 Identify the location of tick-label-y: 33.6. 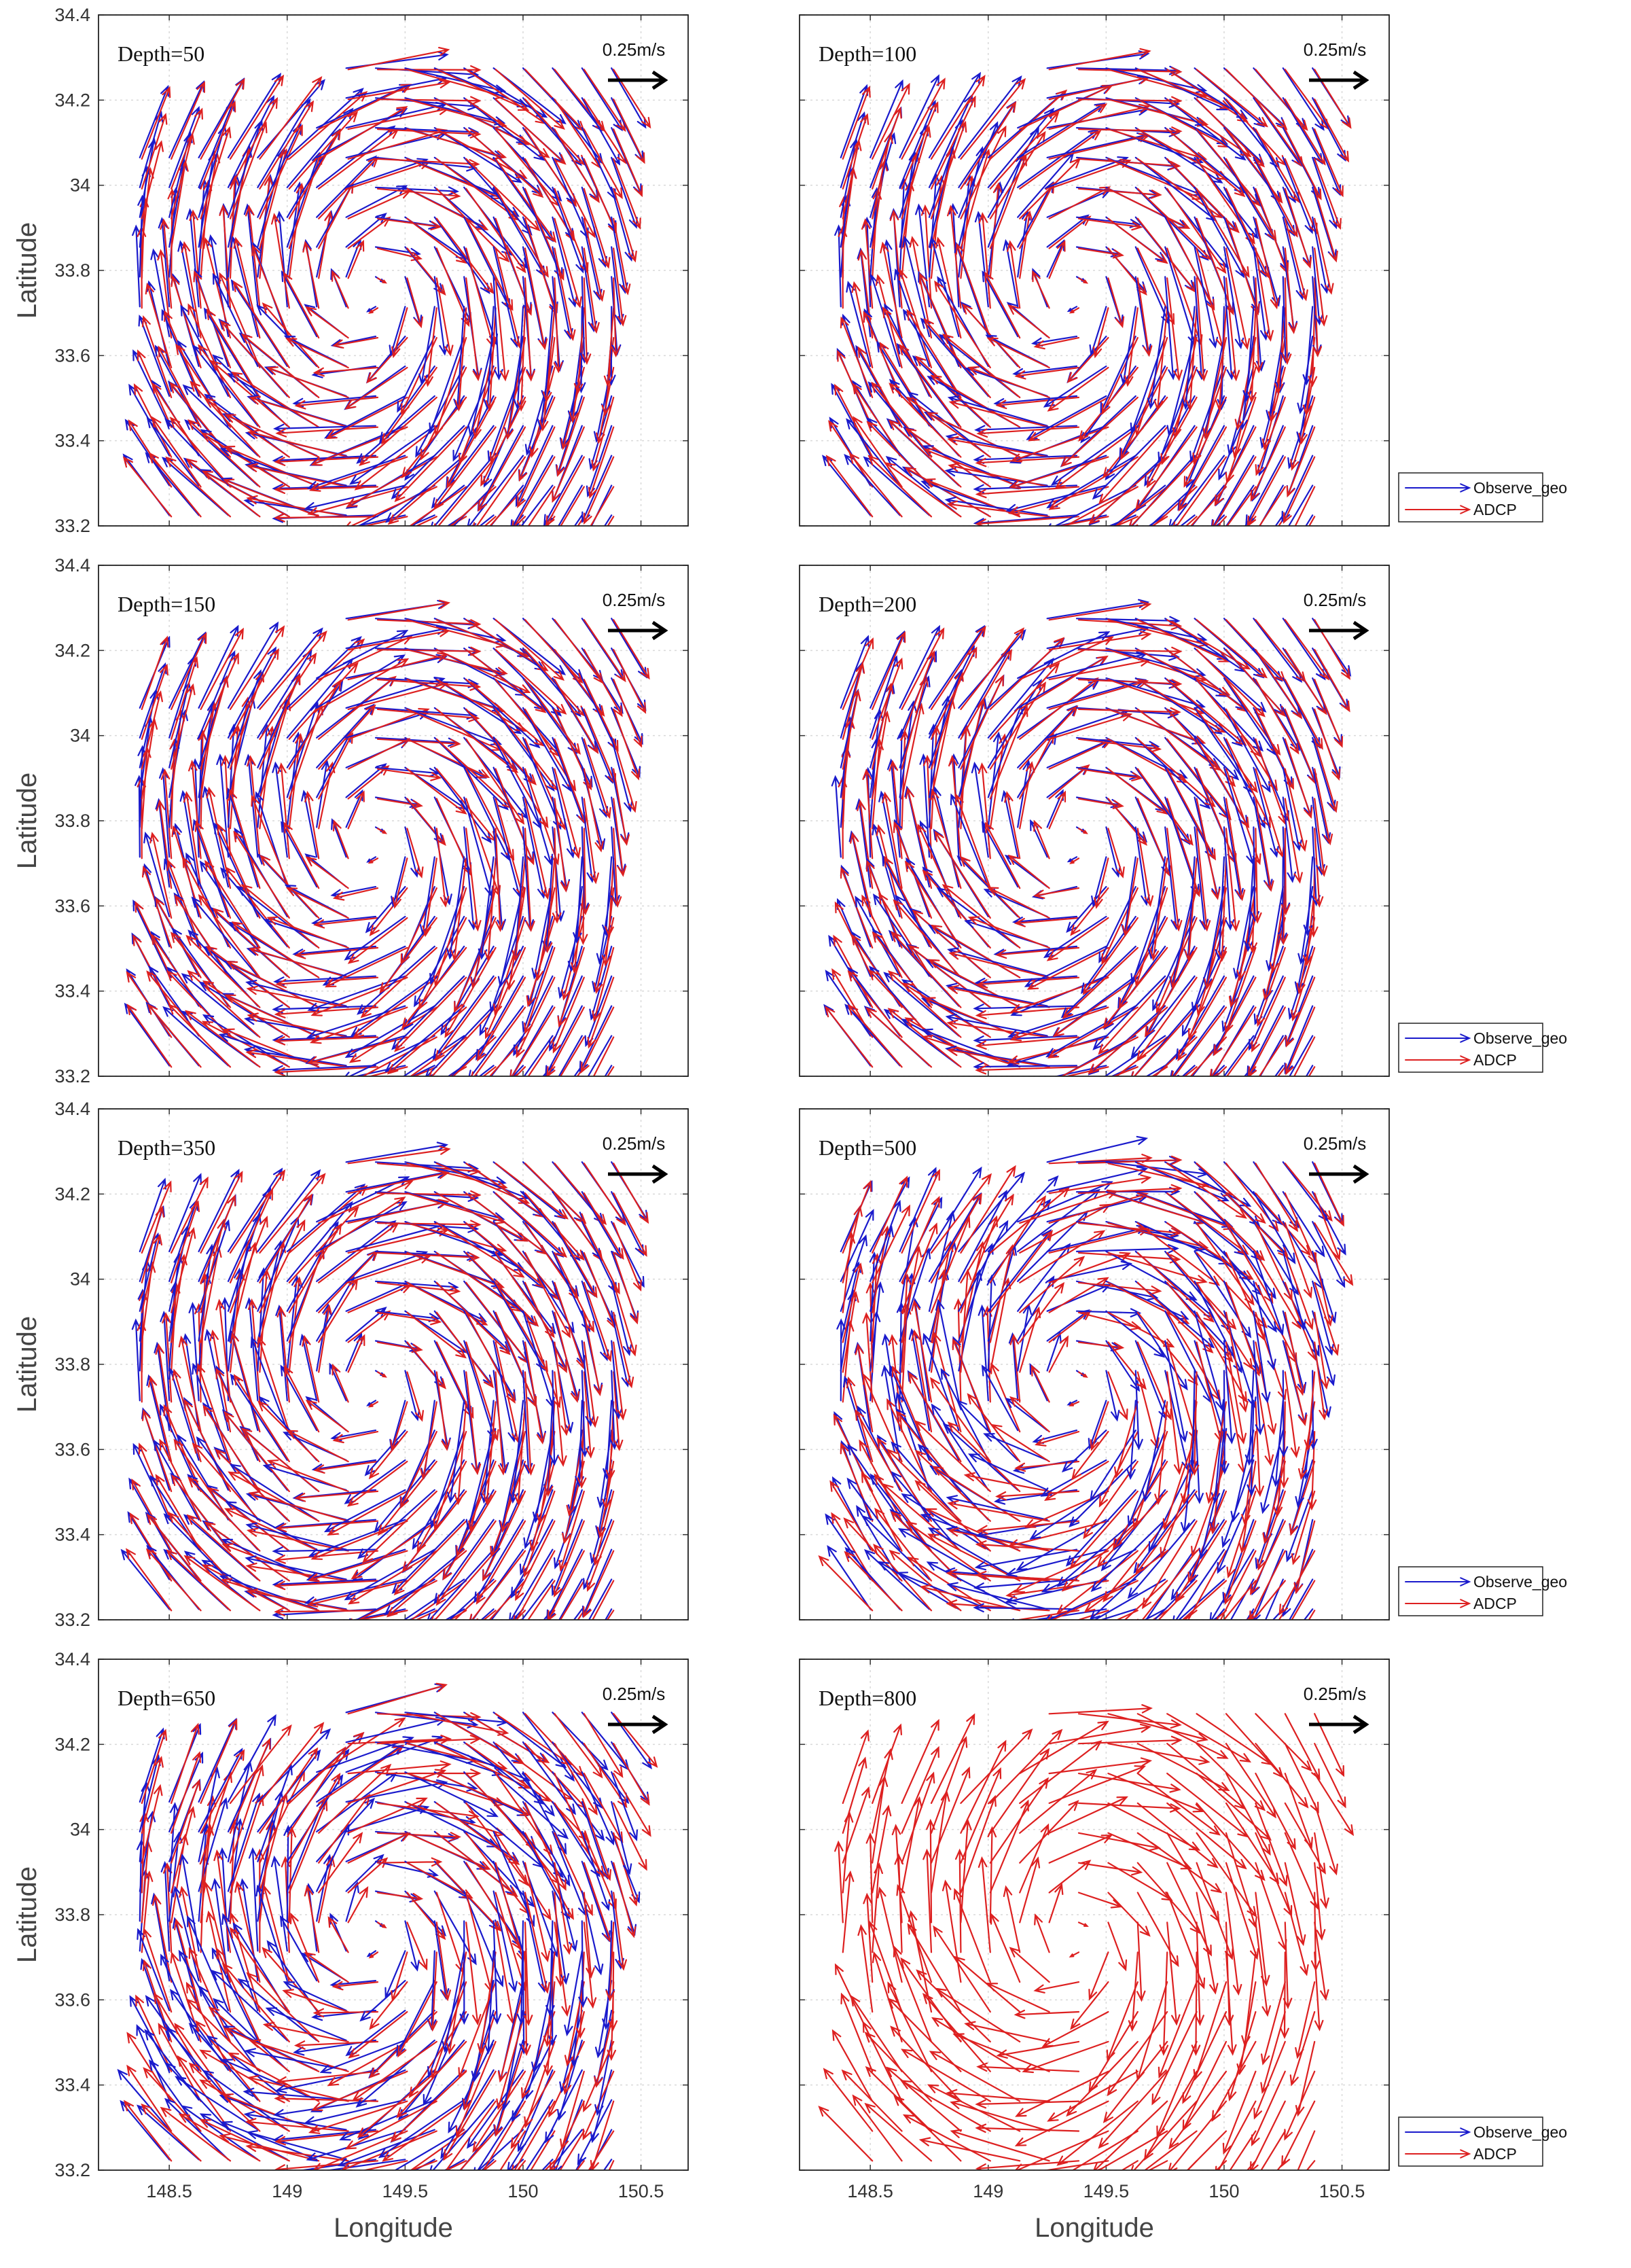
(72, 1999).